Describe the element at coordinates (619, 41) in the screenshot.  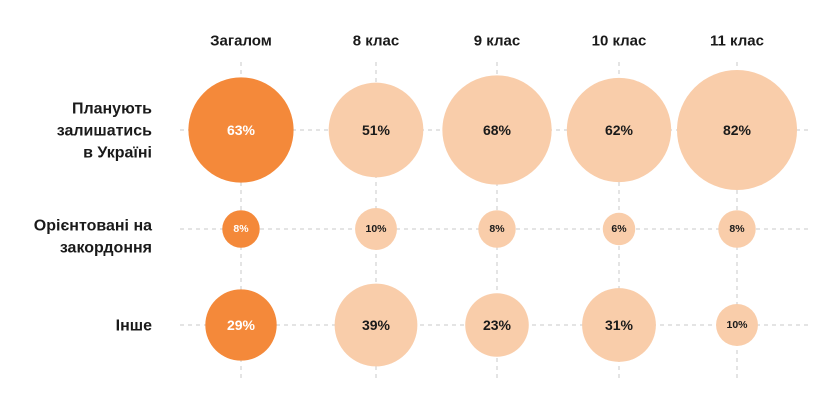
I see `column-header: 10 клас` at that location.